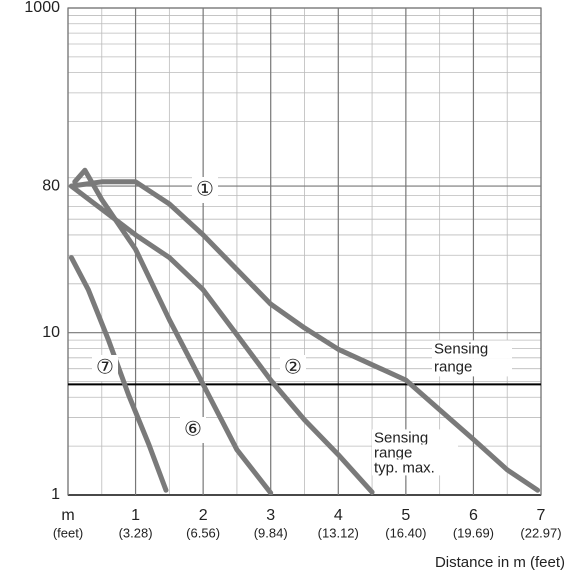 The image size is (573, 578). I want to click on series-label: ⑦, so click(105, 367).